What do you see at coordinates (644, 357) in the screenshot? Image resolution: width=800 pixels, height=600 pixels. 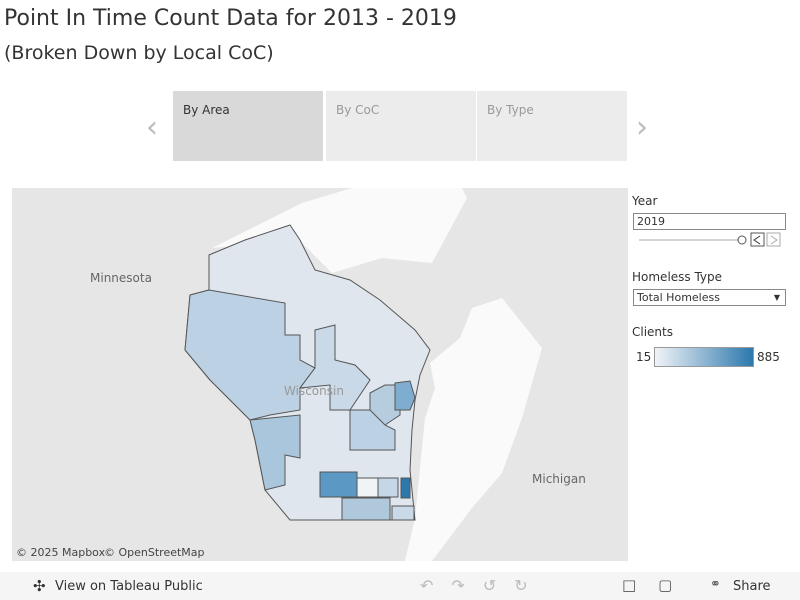 I see `legend-min: 15` at bounding box center [644, 357].